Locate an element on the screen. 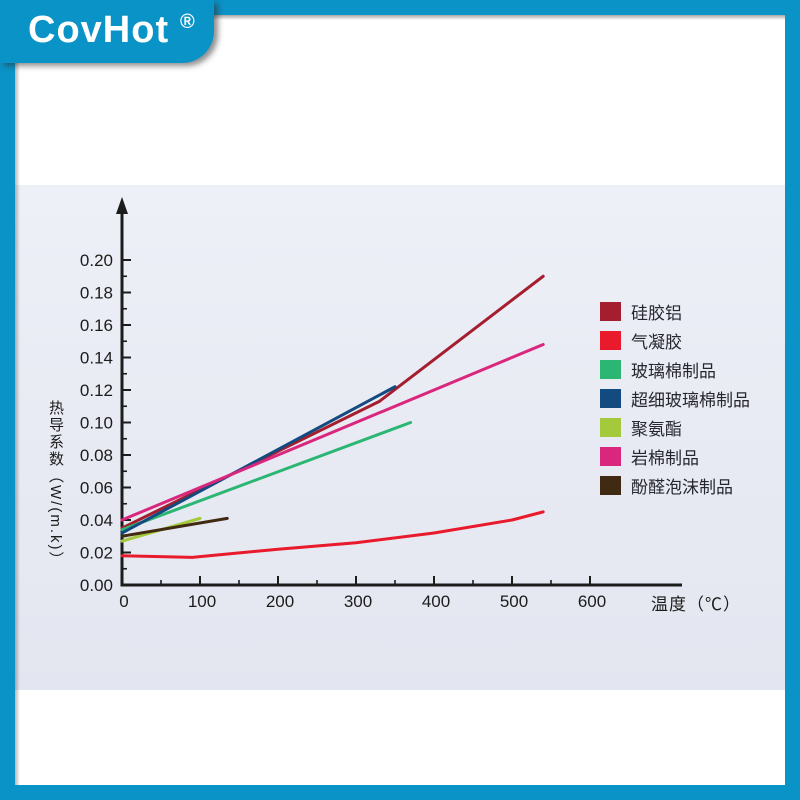  legend-item: 酚醛泡沫制品 is located at coordinates (675, 486).